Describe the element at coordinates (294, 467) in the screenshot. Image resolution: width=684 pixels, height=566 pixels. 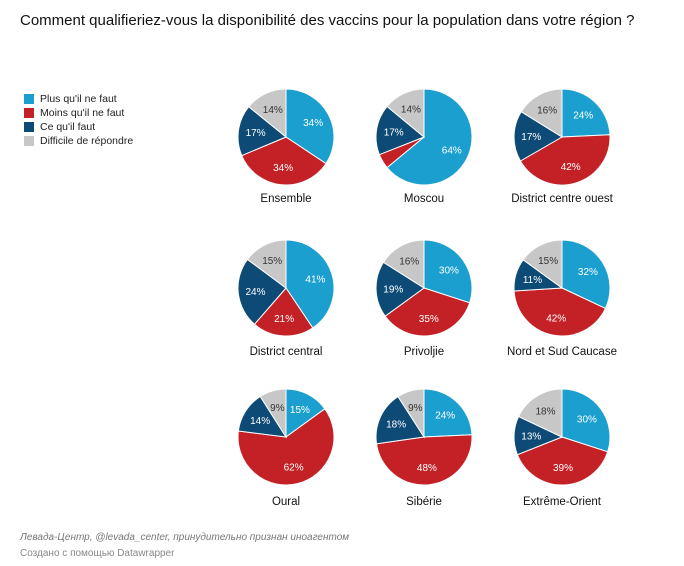
I see `slice-value-label: 62%` at that location.